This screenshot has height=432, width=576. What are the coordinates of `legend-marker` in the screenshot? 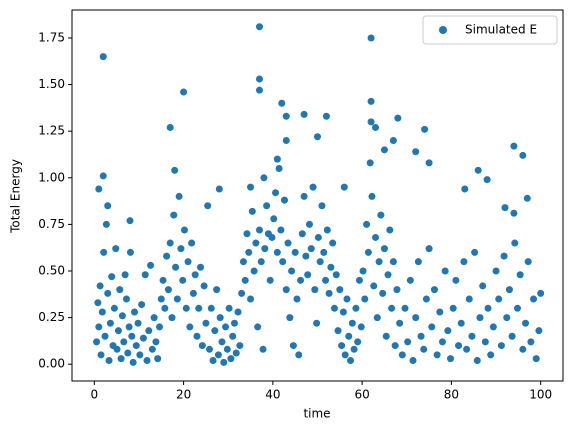 It's located at (443, 30).